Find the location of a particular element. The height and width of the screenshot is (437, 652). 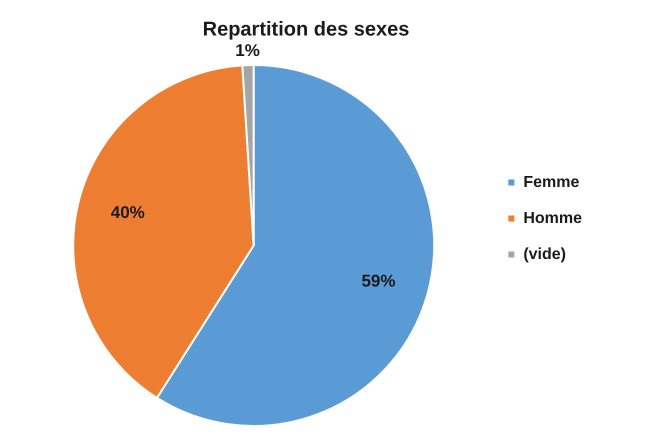

legend-label: Homme is located at coordinates (552, 218).